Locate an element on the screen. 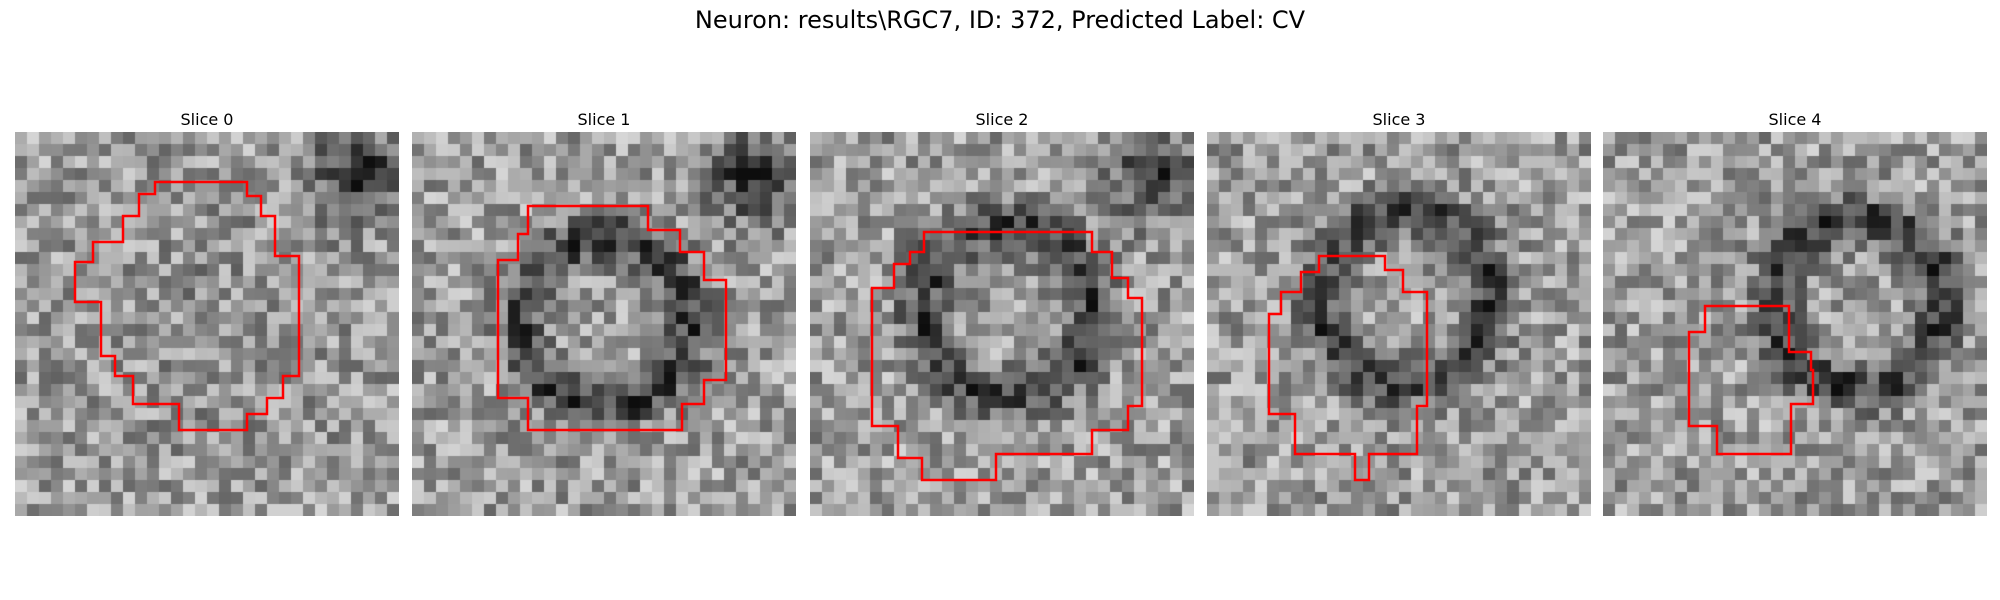  slice-title: Slice 2 is located at coordinates (1002, 119).